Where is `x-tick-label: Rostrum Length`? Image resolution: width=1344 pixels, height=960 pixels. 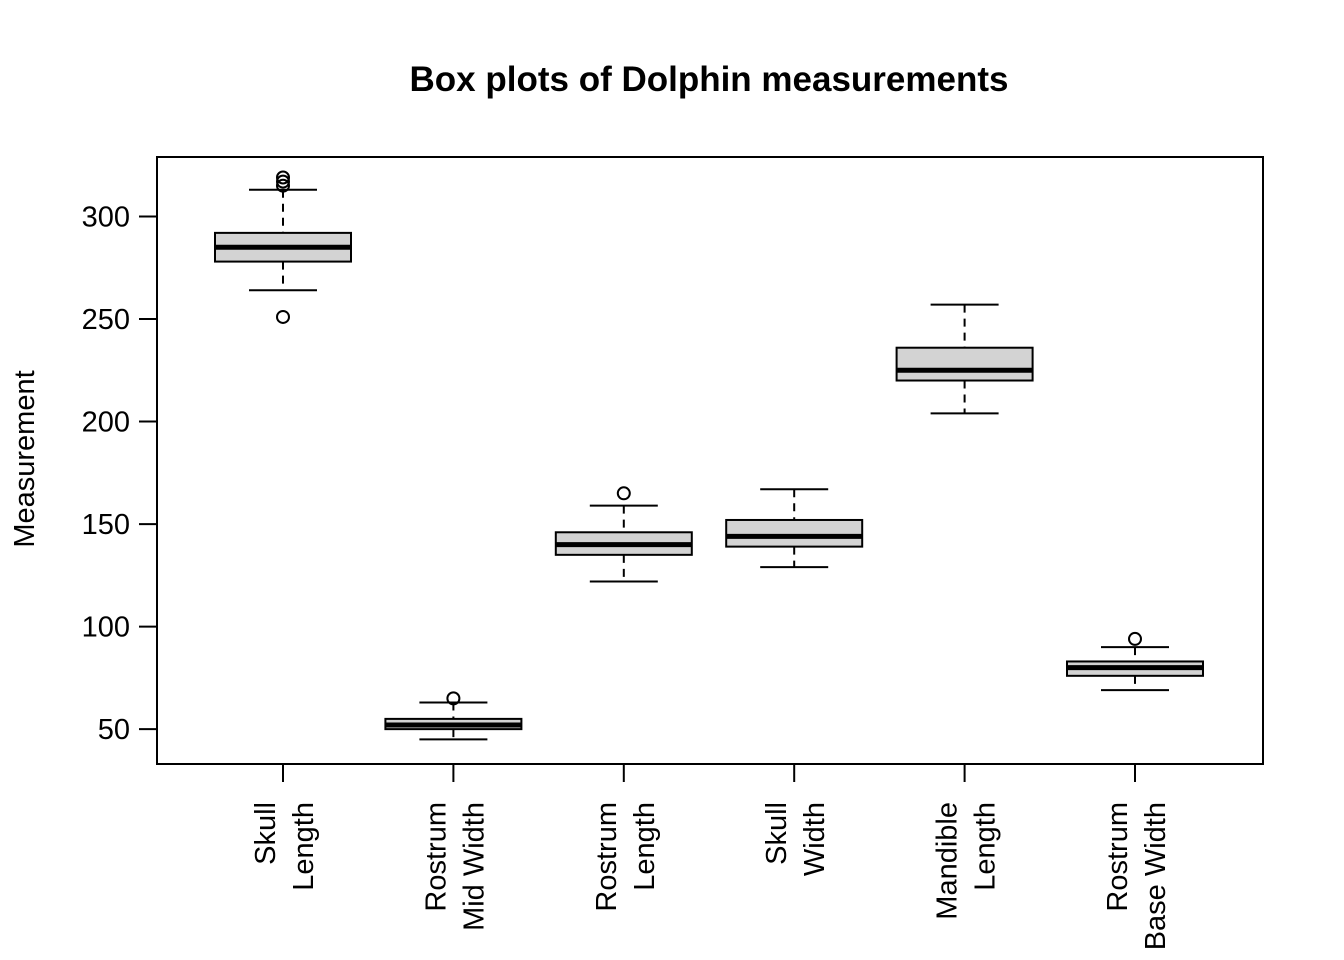
x-tick-label: Rostrum Length is located at coordinates (626, 857).